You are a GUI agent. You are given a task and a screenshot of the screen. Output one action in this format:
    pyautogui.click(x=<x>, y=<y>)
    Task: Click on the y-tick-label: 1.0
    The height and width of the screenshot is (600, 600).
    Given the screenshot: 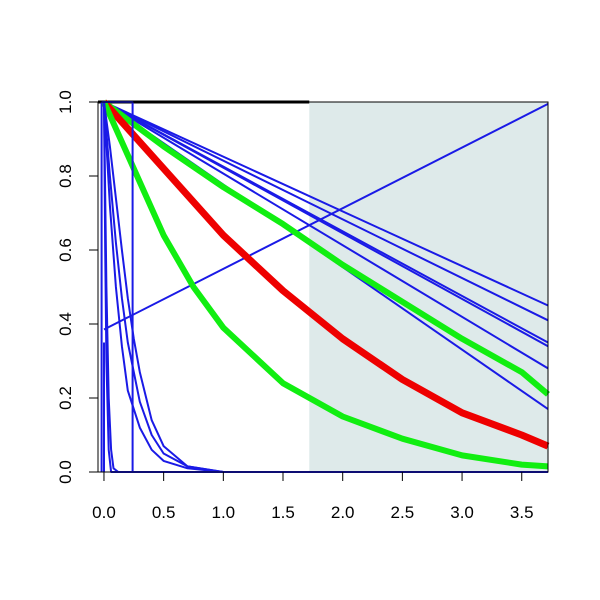 What is the action you would take?
    pyautogui.click(x=65, y=102)
    